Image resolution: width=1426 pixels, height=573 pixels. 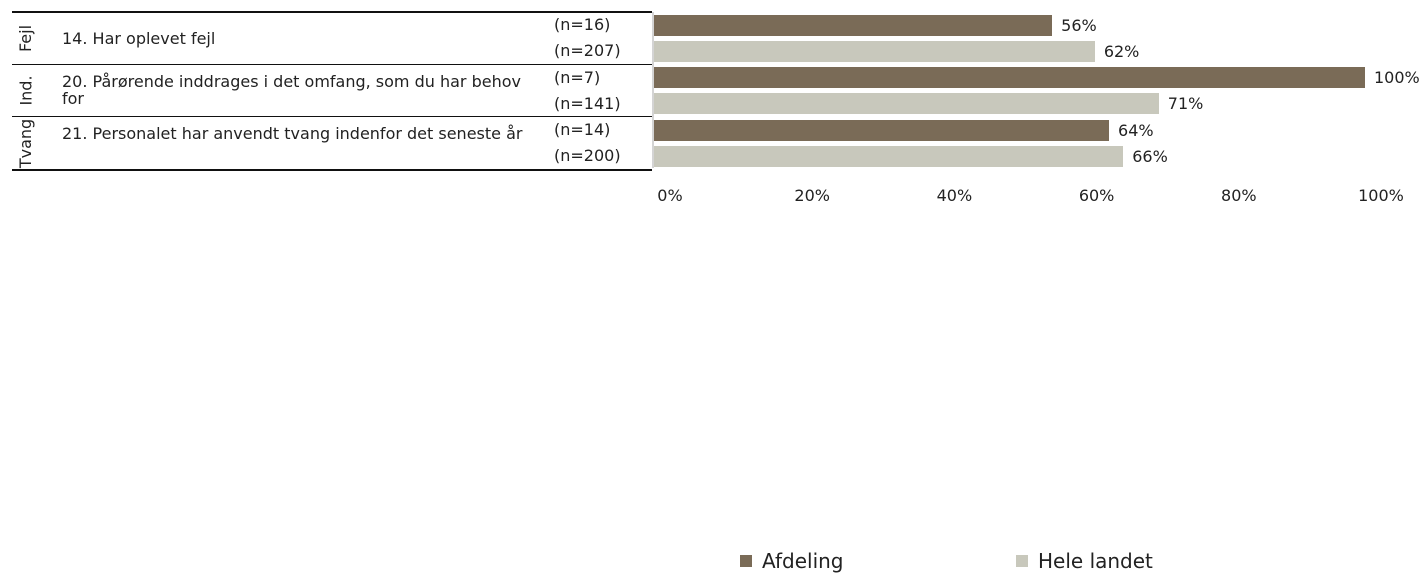 I want to click on bar-value-label: 64%, so click(x=1136, y=130).